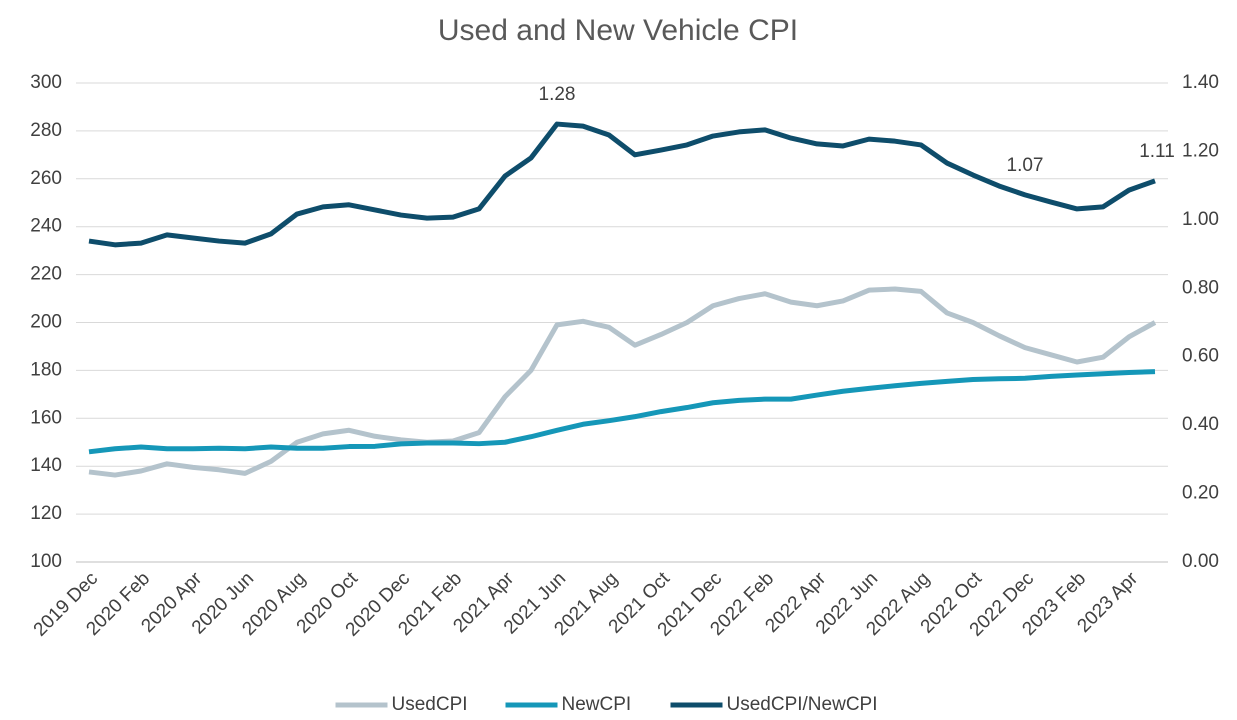 The width and height of the screenshot is (1237, 720). What do you see at coordinates (1200, 356) in the screenshot?
I see `y2-tick-label: 0.60` at bounding box center [1200, 356].